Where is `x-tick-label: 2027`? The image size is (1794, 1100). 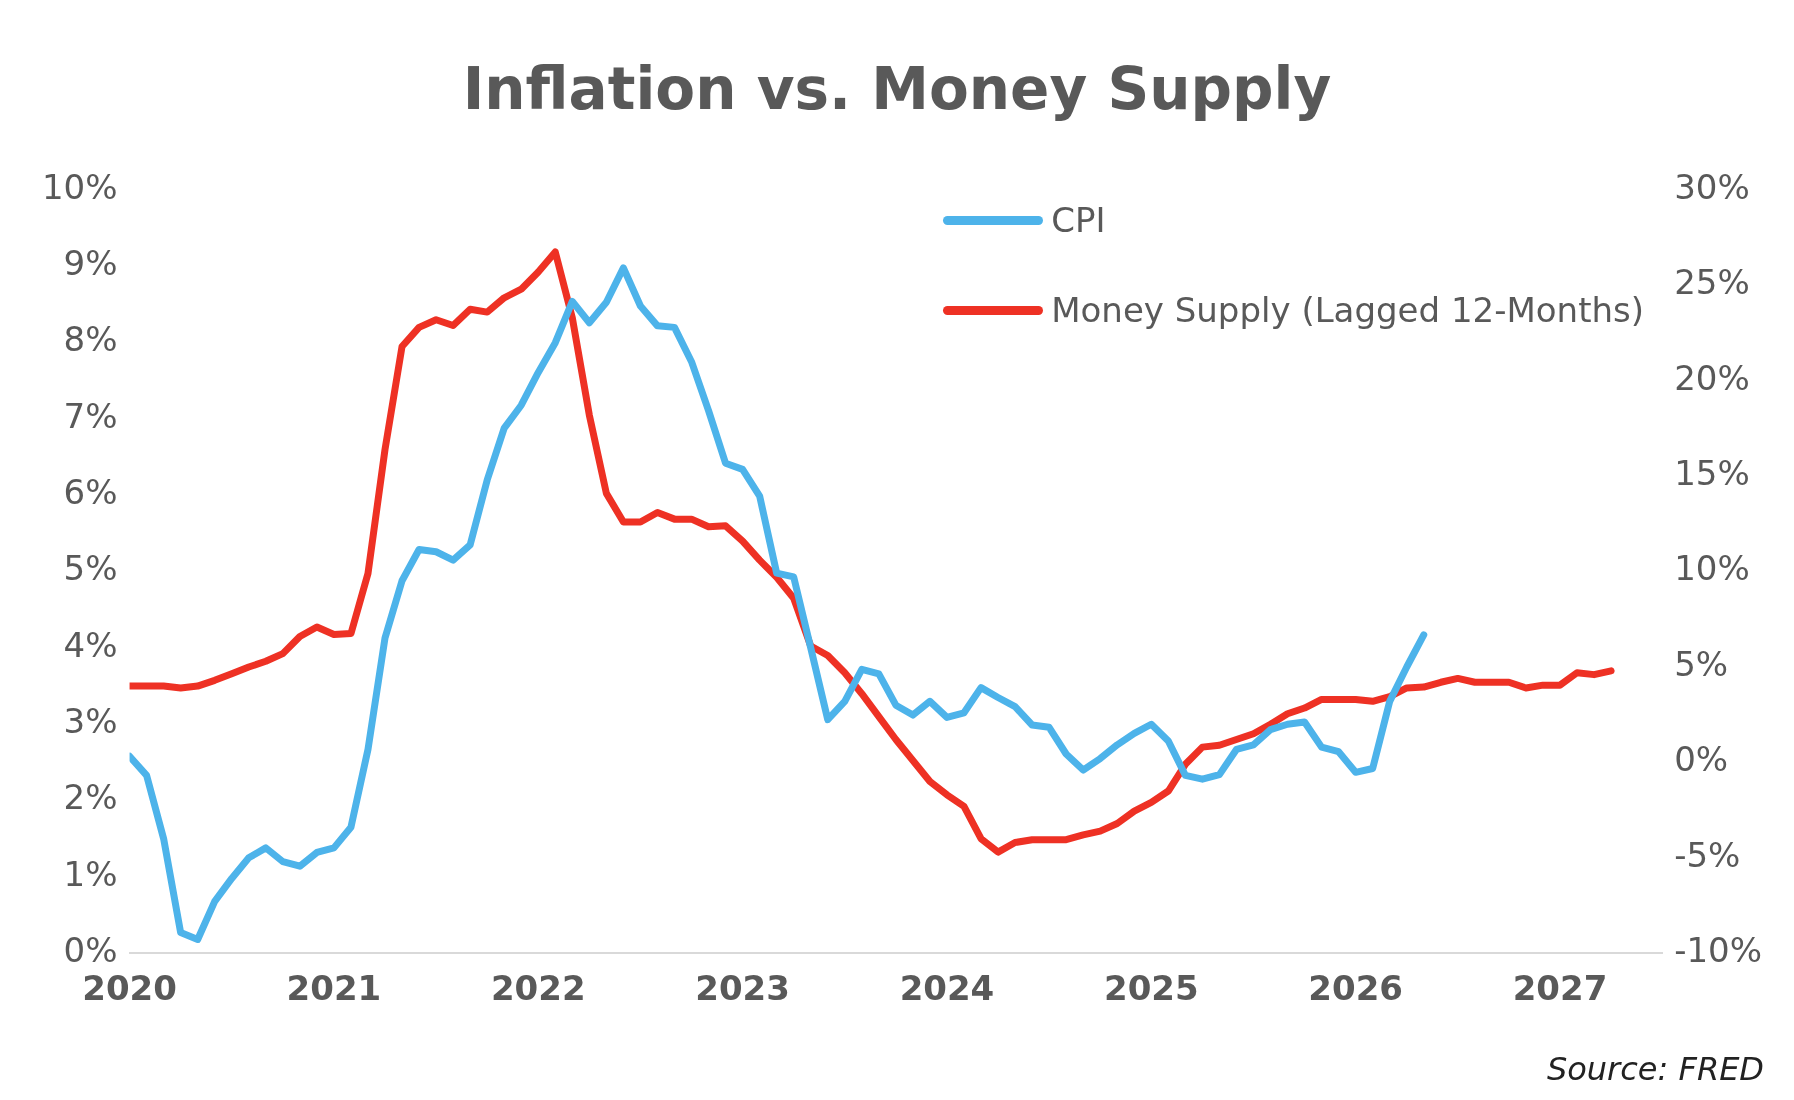 x-tick-label: 2027 is located at coordinates (1560, 988).